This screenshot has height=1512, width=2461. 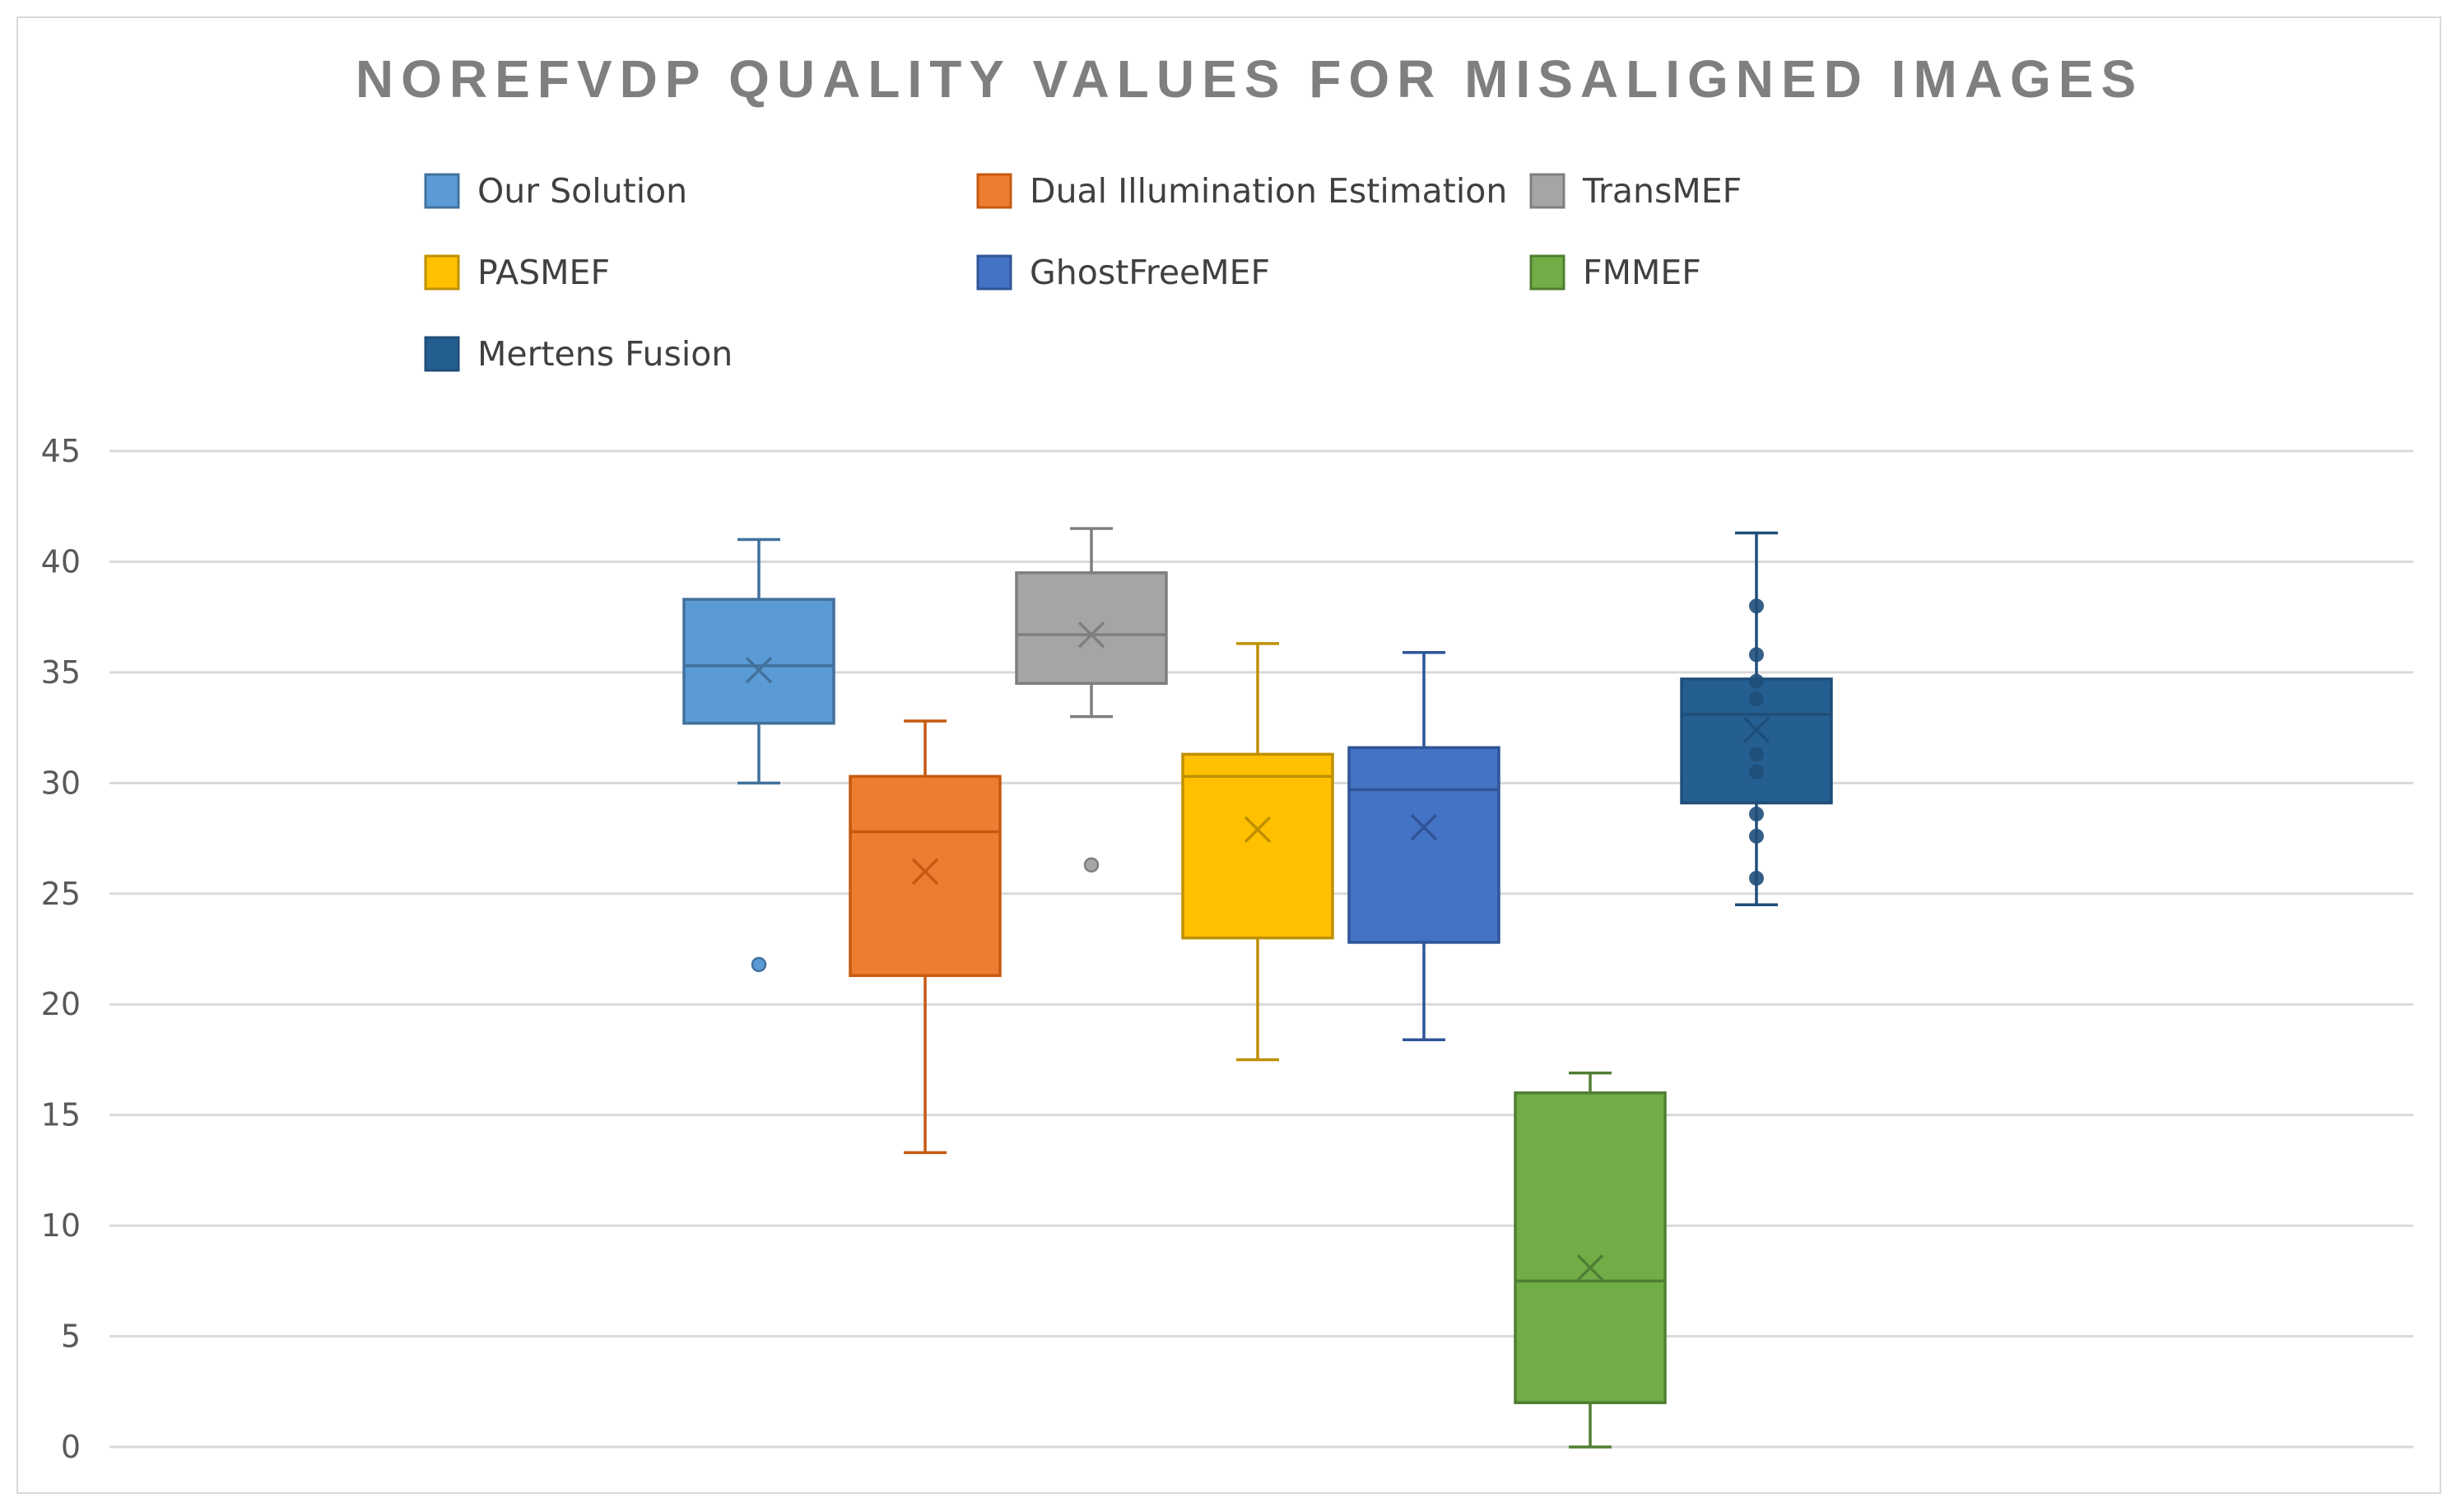 I want to click on legend-item: Mertens Fusion, so click(x=578, y=354).